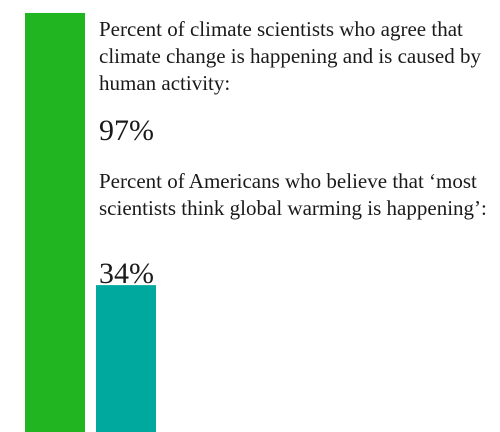 The image size is (500, 432). Describe the element at coordinates (126, 358) in the screenshot. I see `bar-americans` at that location.